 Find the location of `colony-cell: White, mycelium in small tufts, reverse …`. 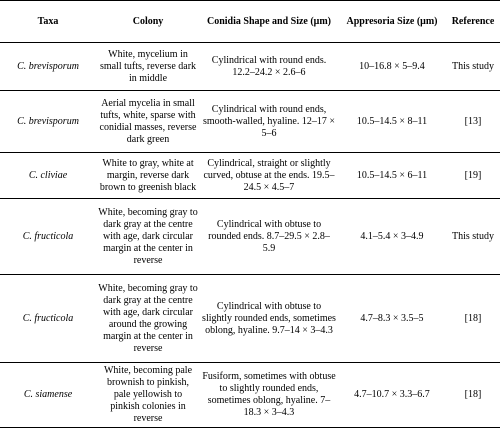

colony-cell: White, mycelium in small tufts, reverse … is located at coordinates (148, 66).